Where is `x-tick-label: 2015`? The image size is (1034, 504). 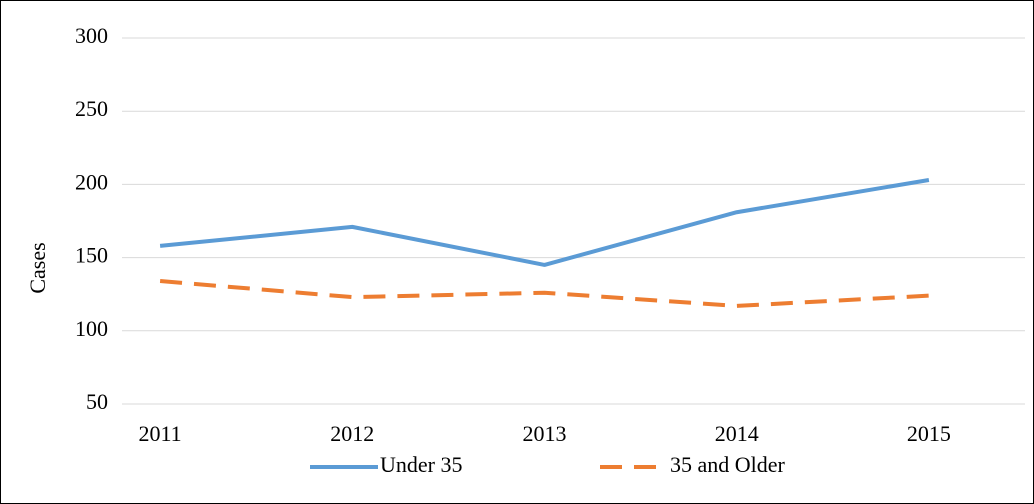 x-tick-label: 2015 is located at coordinates (929, 433).